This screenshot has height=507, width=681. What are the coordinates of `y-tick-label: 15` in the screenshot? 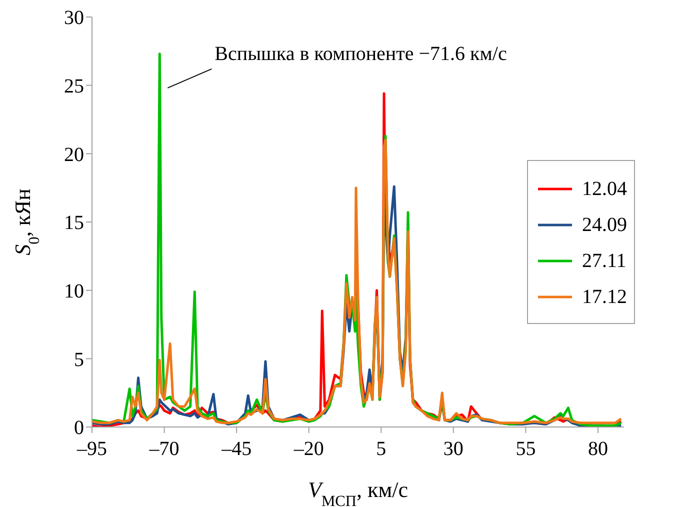 It's located at (74, 223).